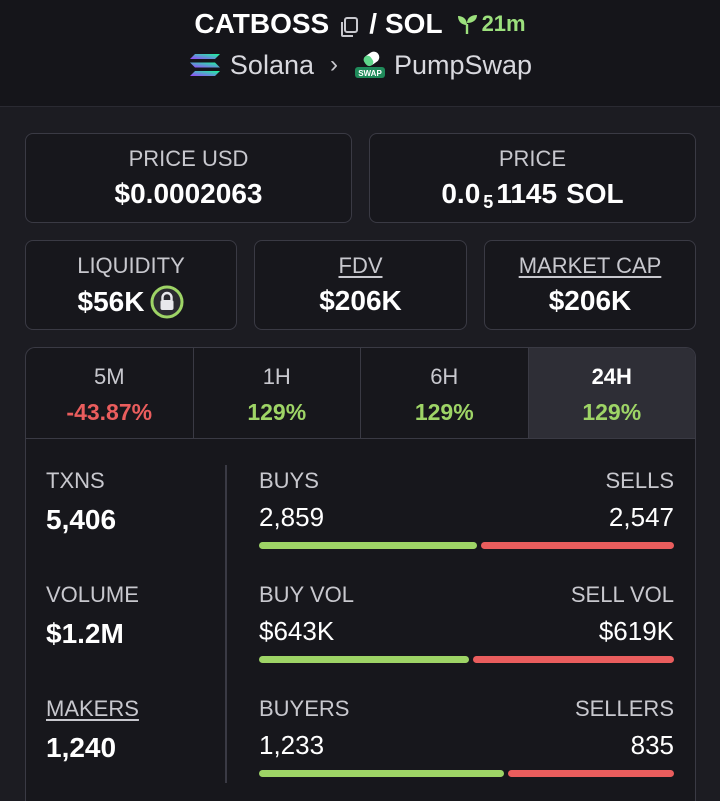  What do you see at coordinates (595, 193) in the screenshot?
I see `price-unit: SOL` at bounding box center [595, 193].